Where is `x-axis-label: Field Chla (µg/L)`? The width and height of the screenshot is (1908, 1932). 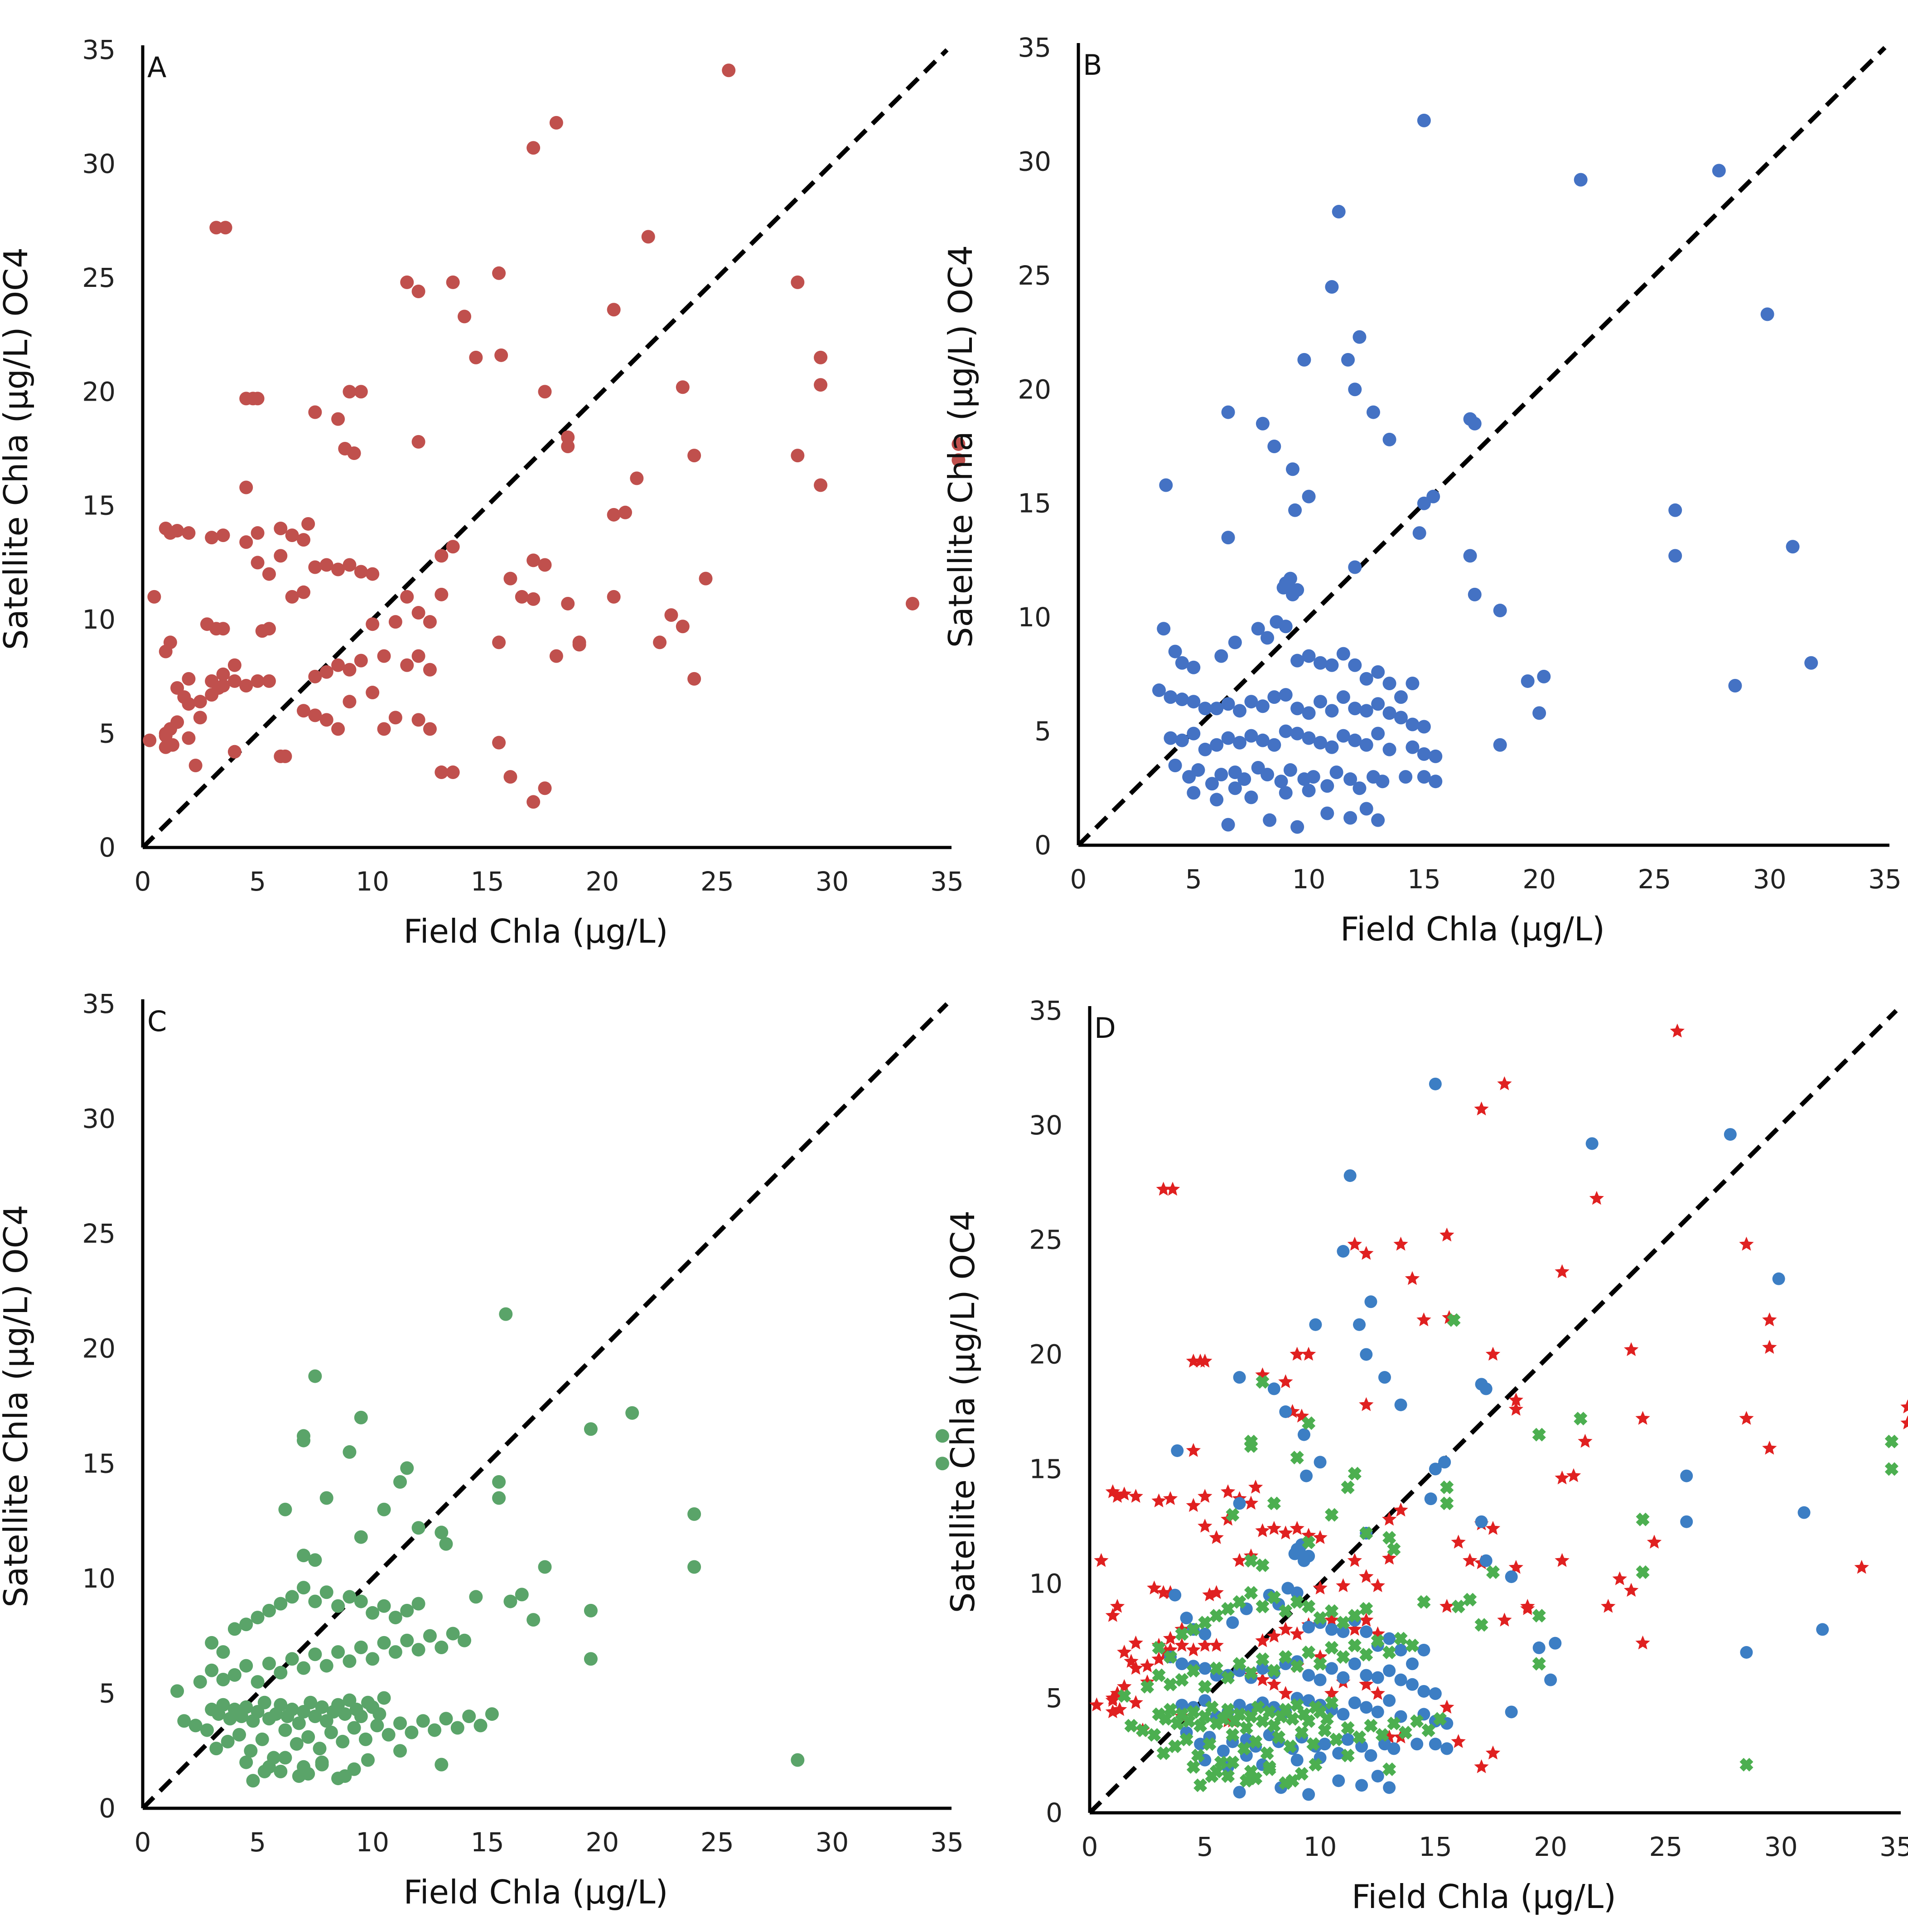 x-axis-label: Field Chla (µg/L) is located at coordinates (1472, 929).